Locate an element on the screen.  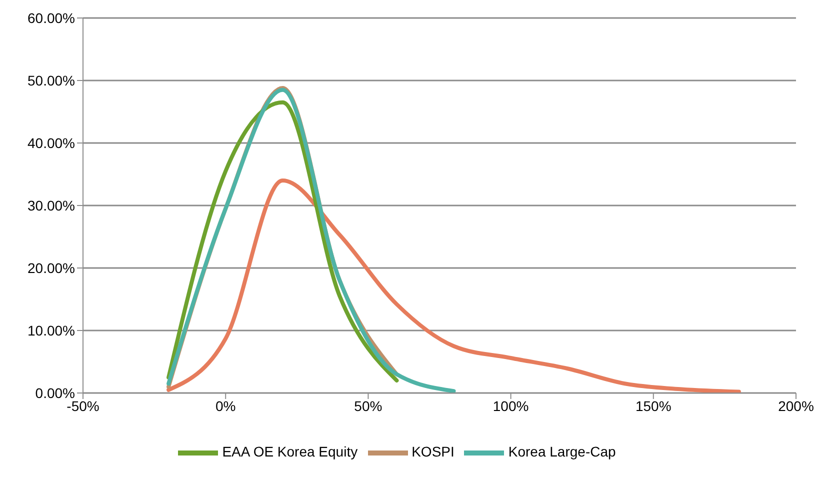
x-tick-label: 200% is located at coordinates (796, 406).